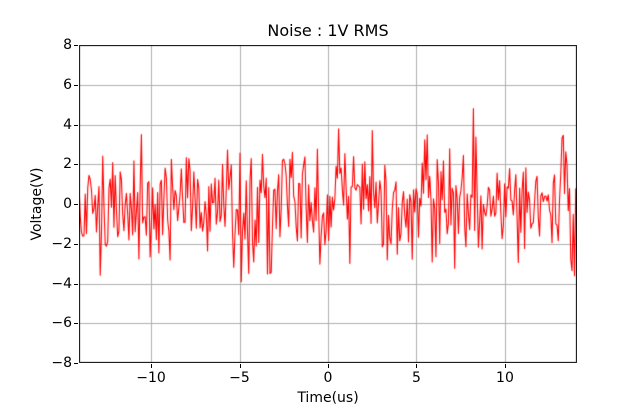 The width and height of the screenshot is (640, 409). Describe the element at coordinates (61, 363) in the screenshot. I see `y-tick-label: −8` at that location.